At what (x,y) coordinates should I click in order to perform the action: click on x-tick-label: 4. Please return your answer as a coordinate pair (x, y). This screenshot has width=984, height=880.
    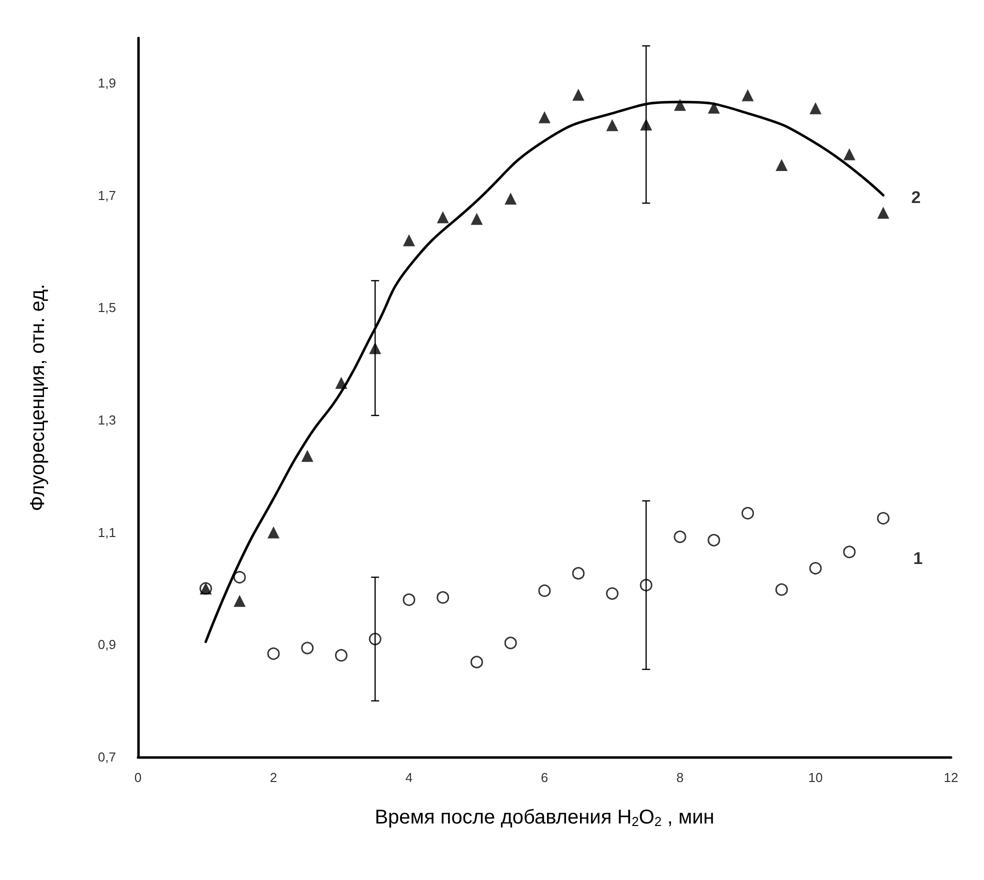
    Looking at the image, I should click on (409, 777).